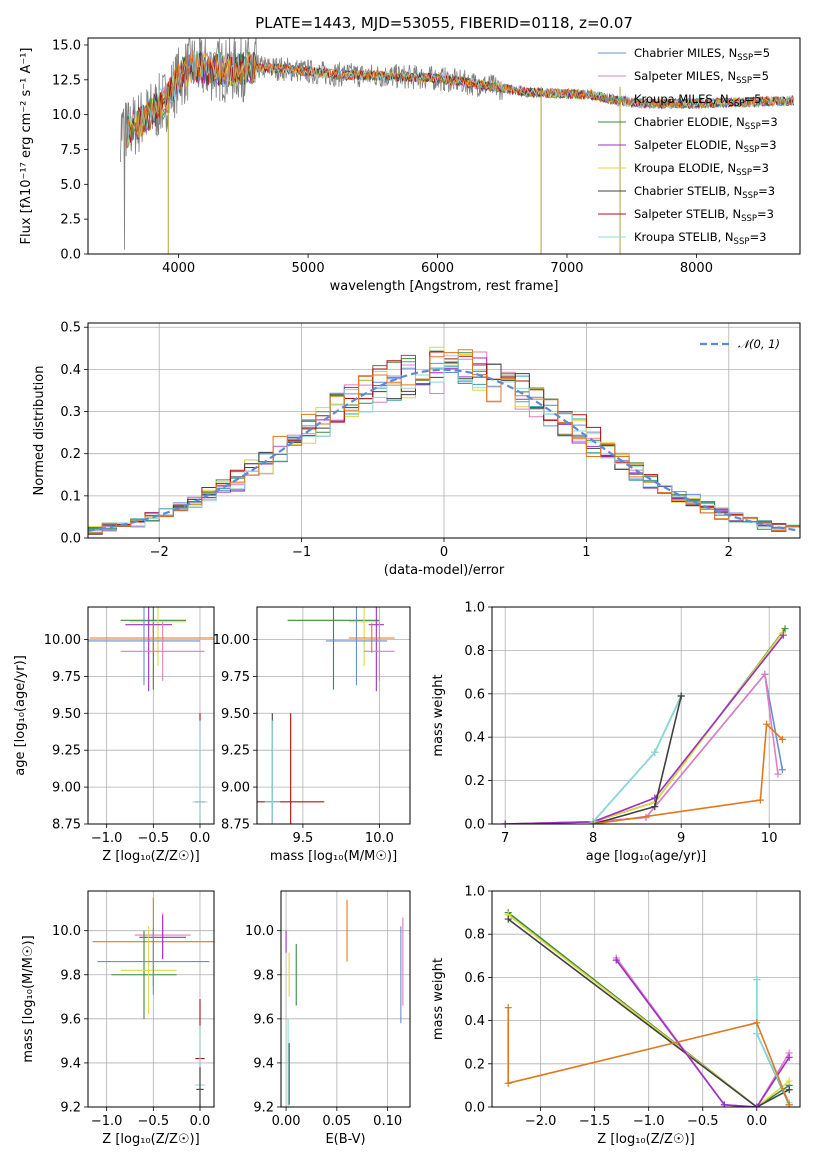 Image resolution: width=819 pixels, height=1170 pixels. Describe the element at coordinates (20, 715) in the screenshot. I see `y-axis-label: age [log₁₀(age/yr)]` at that location.